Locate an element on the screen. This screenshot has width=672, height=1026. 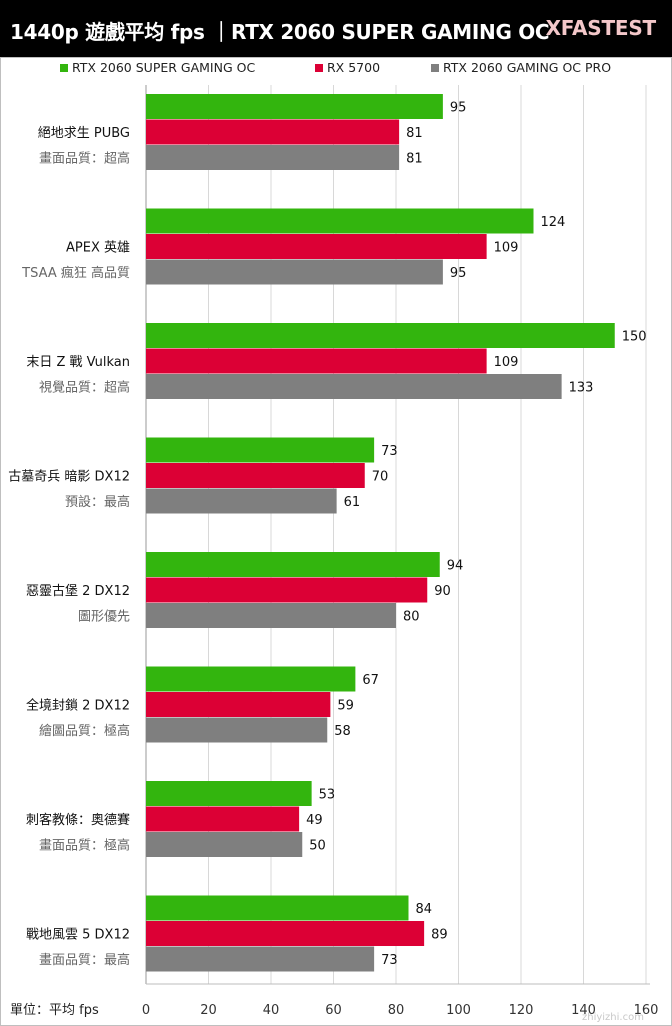
data-label: 67 is located at coordinates (370, 680).